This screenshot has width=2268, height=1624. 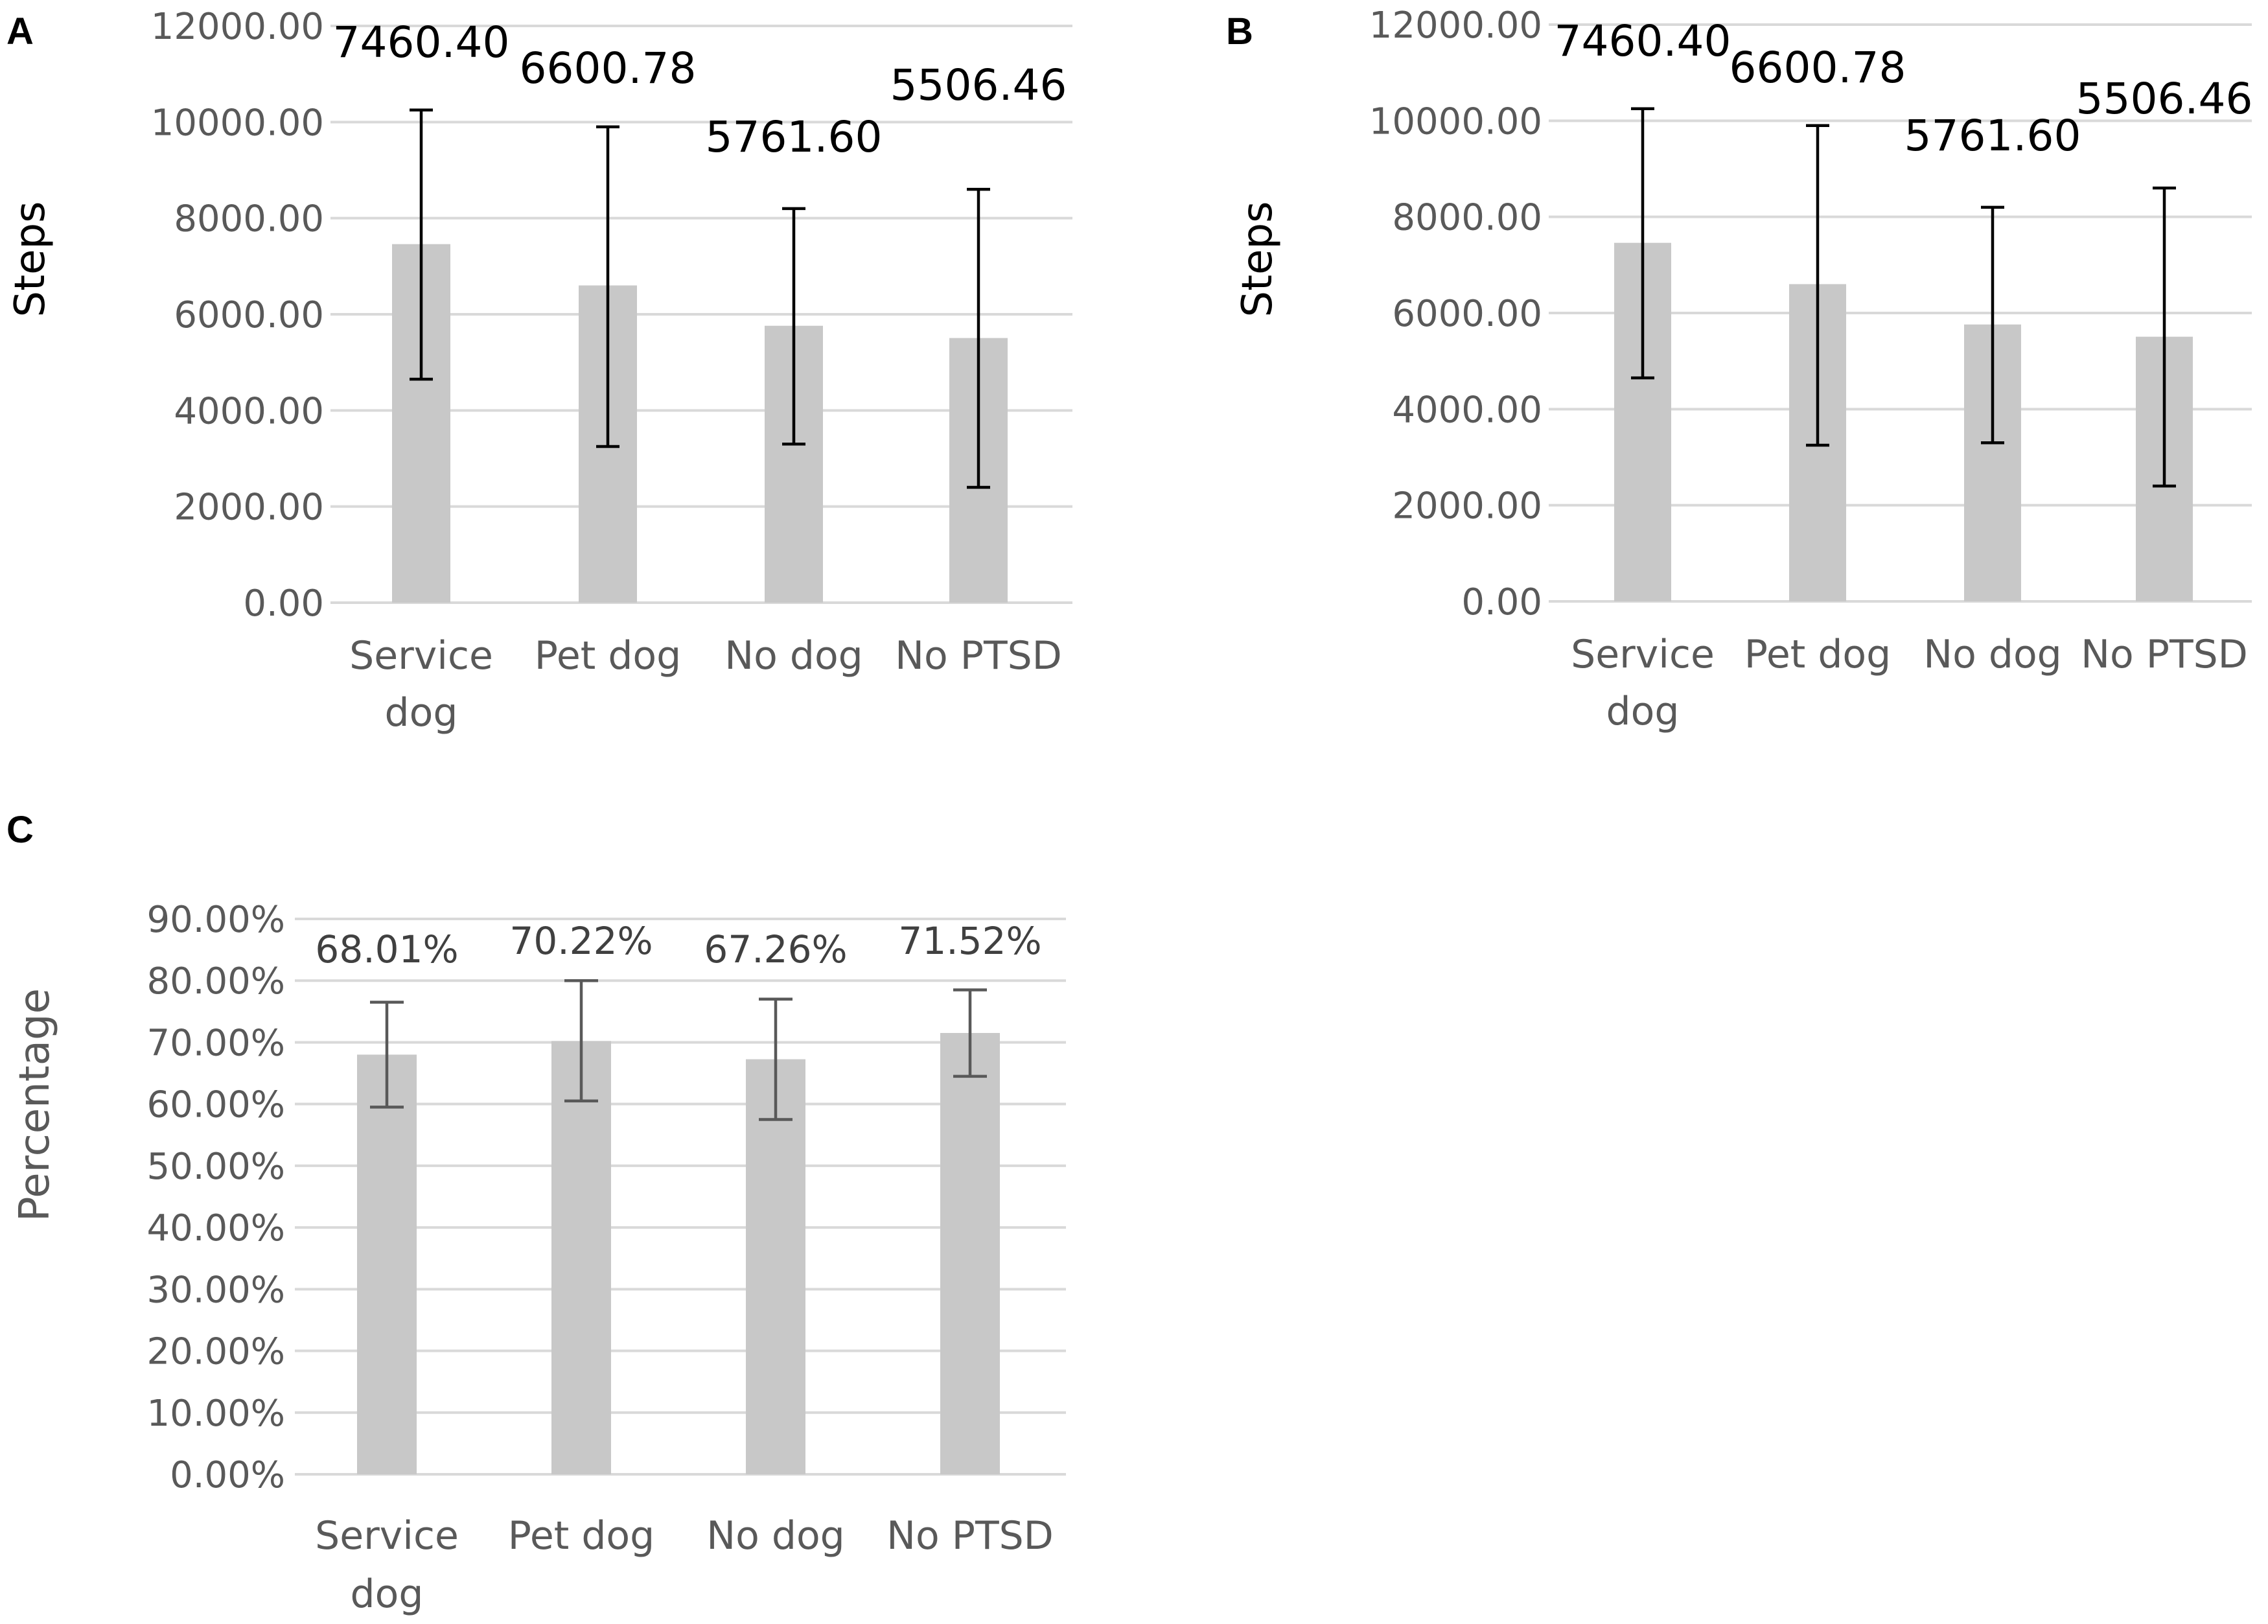 What do you see at coordinates (581, 941) in the screenshot?
I see `data-label: 70.22%` at bounding box center [581, 941].